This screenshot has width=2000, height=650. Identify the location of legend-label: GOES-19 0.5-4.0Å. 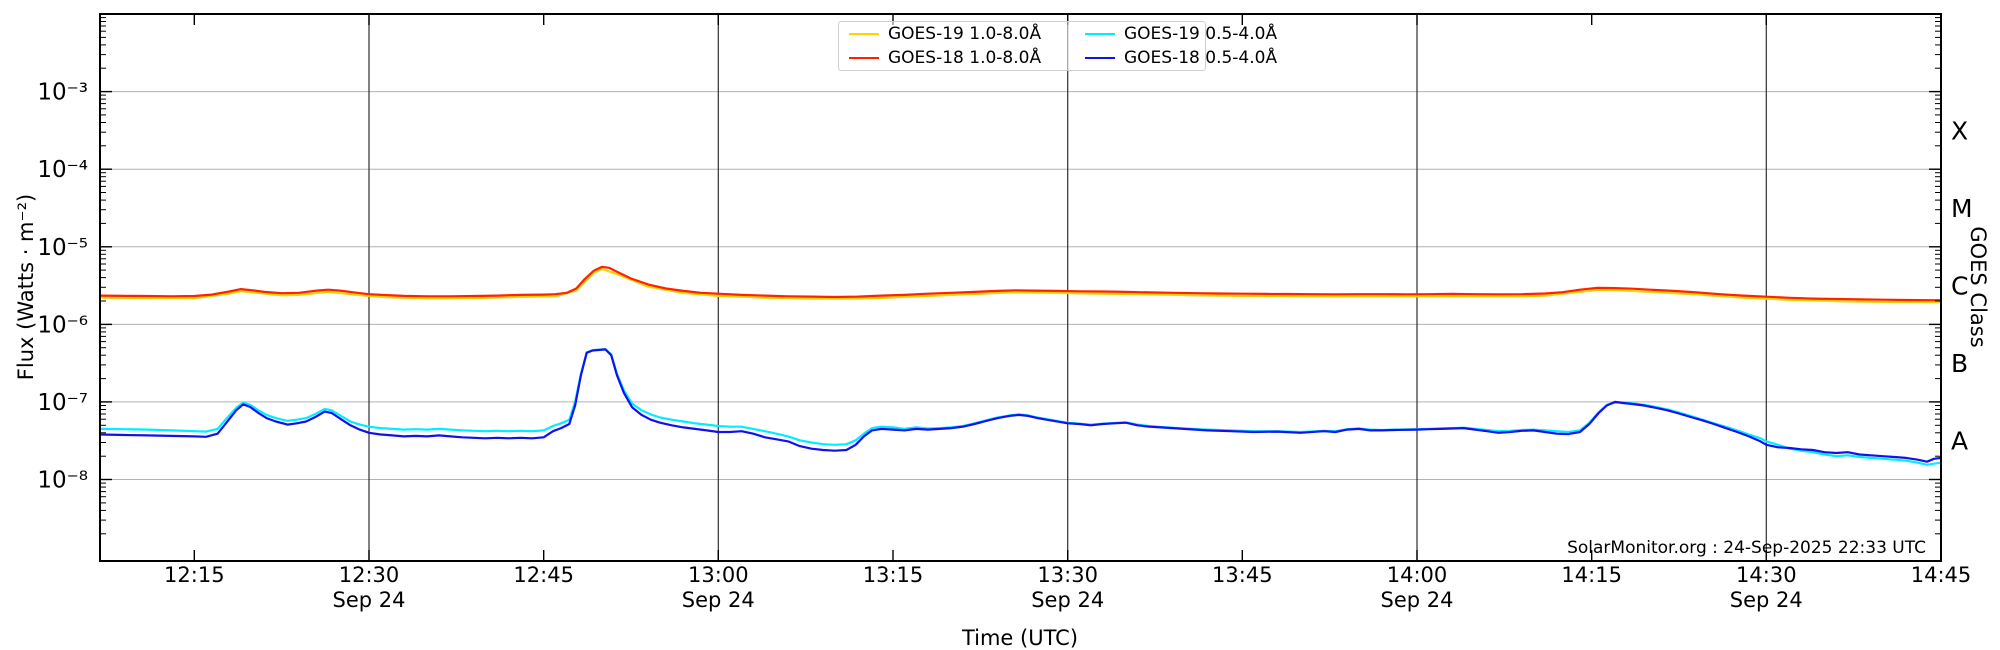
(1201, 33).